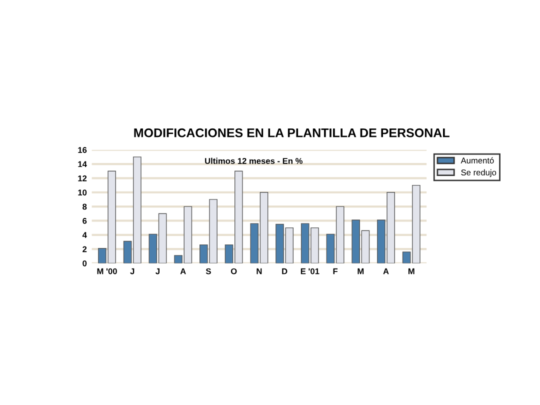  What do you see at coordinates (84, 207) in the screenshot?
I see `y-tick-label: 8` at bounding box center [84, 207].